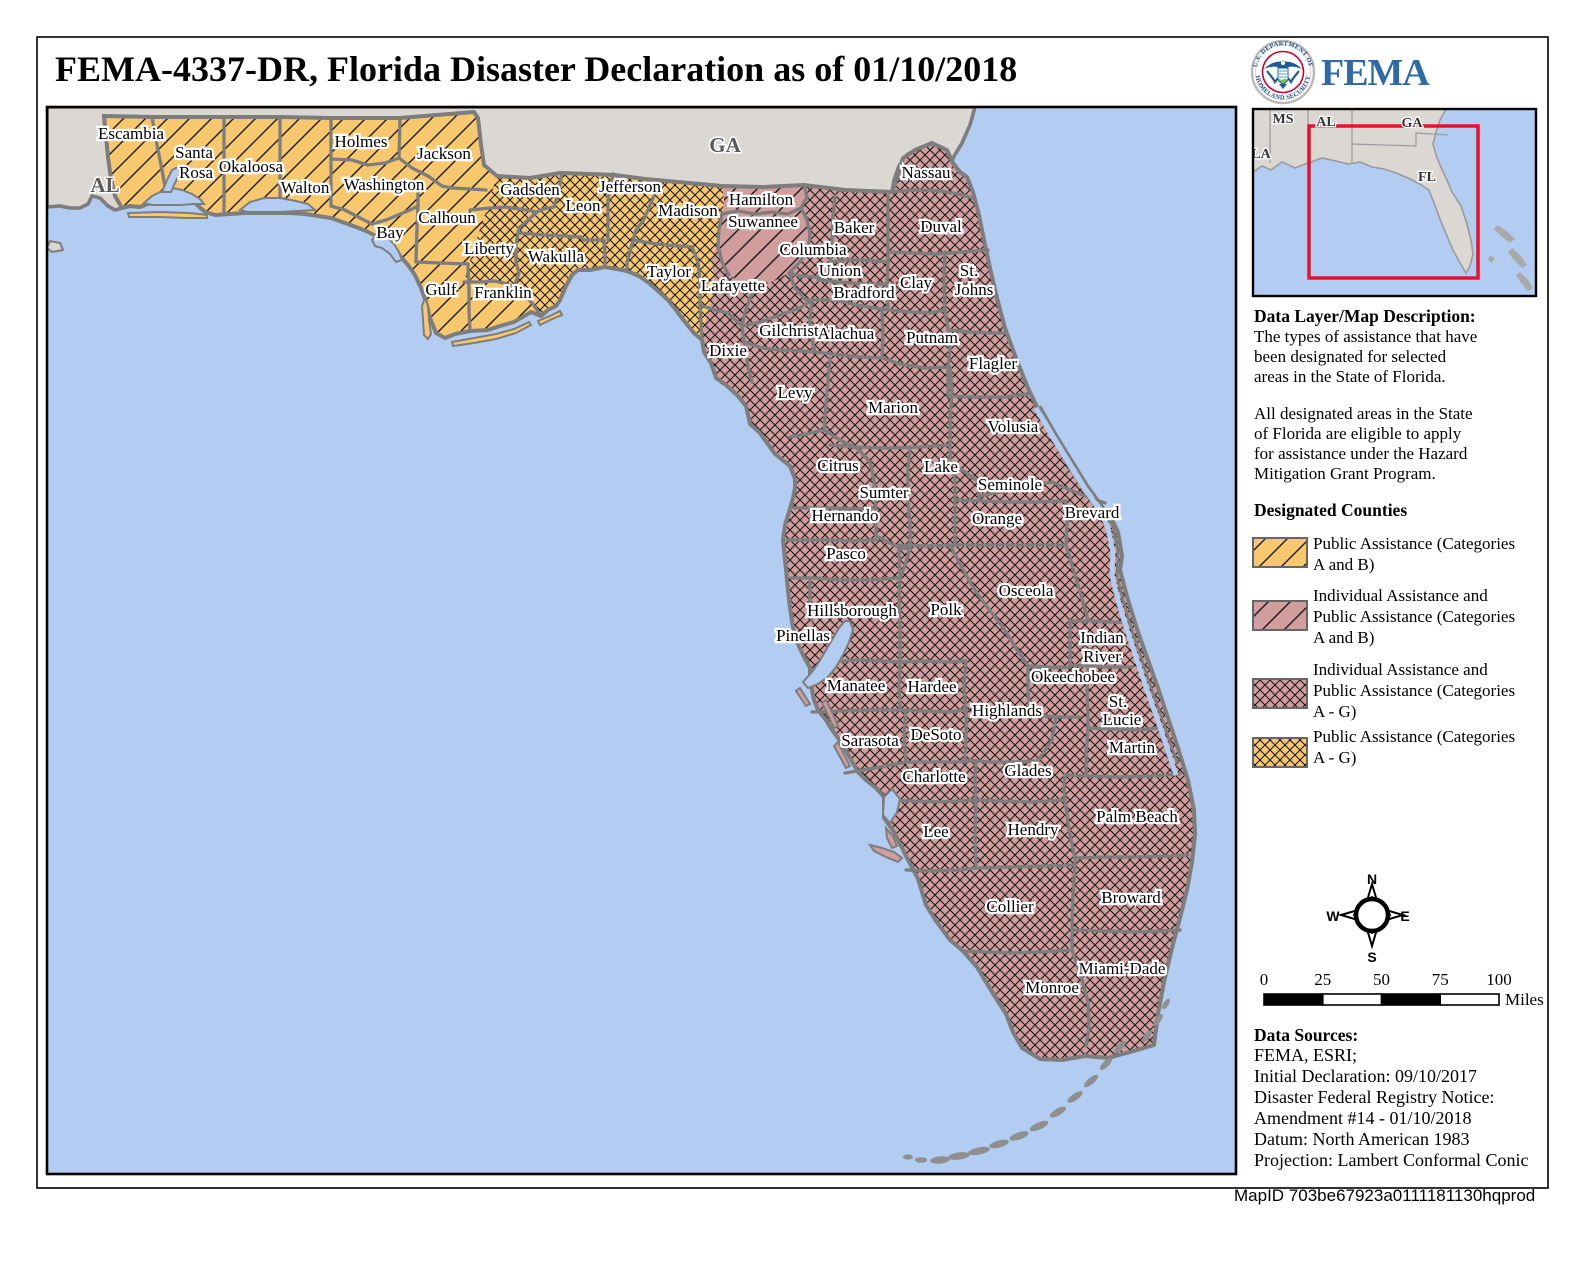  I want to click on svg-text: Columbia, so click(813, 249).